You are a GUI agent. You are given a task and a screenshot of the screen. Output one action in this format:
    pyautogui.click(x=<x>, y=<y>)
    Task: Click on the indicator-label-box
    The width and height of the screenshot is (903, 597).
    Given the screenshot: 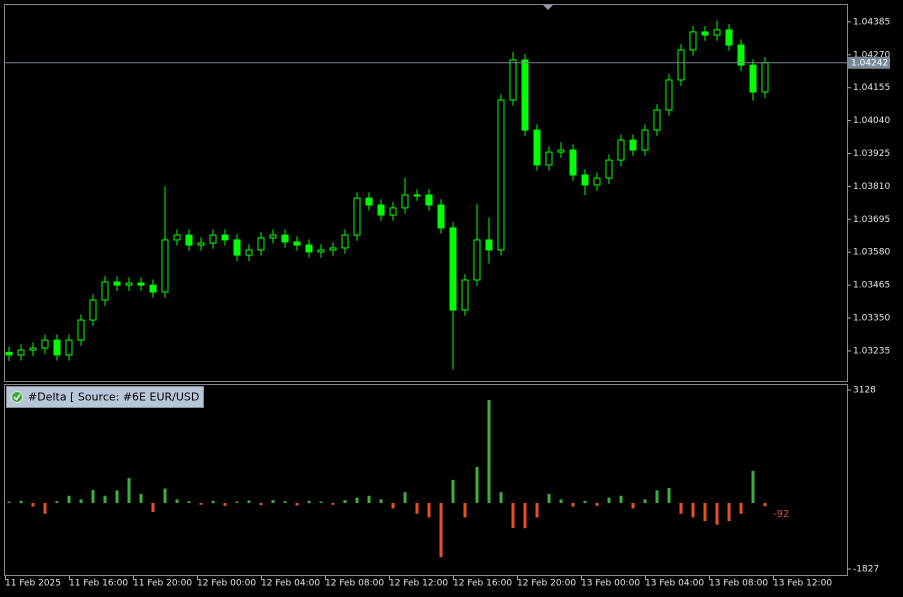 What is the action you would take?
    pyautogui.click(x=105, y=397)
    